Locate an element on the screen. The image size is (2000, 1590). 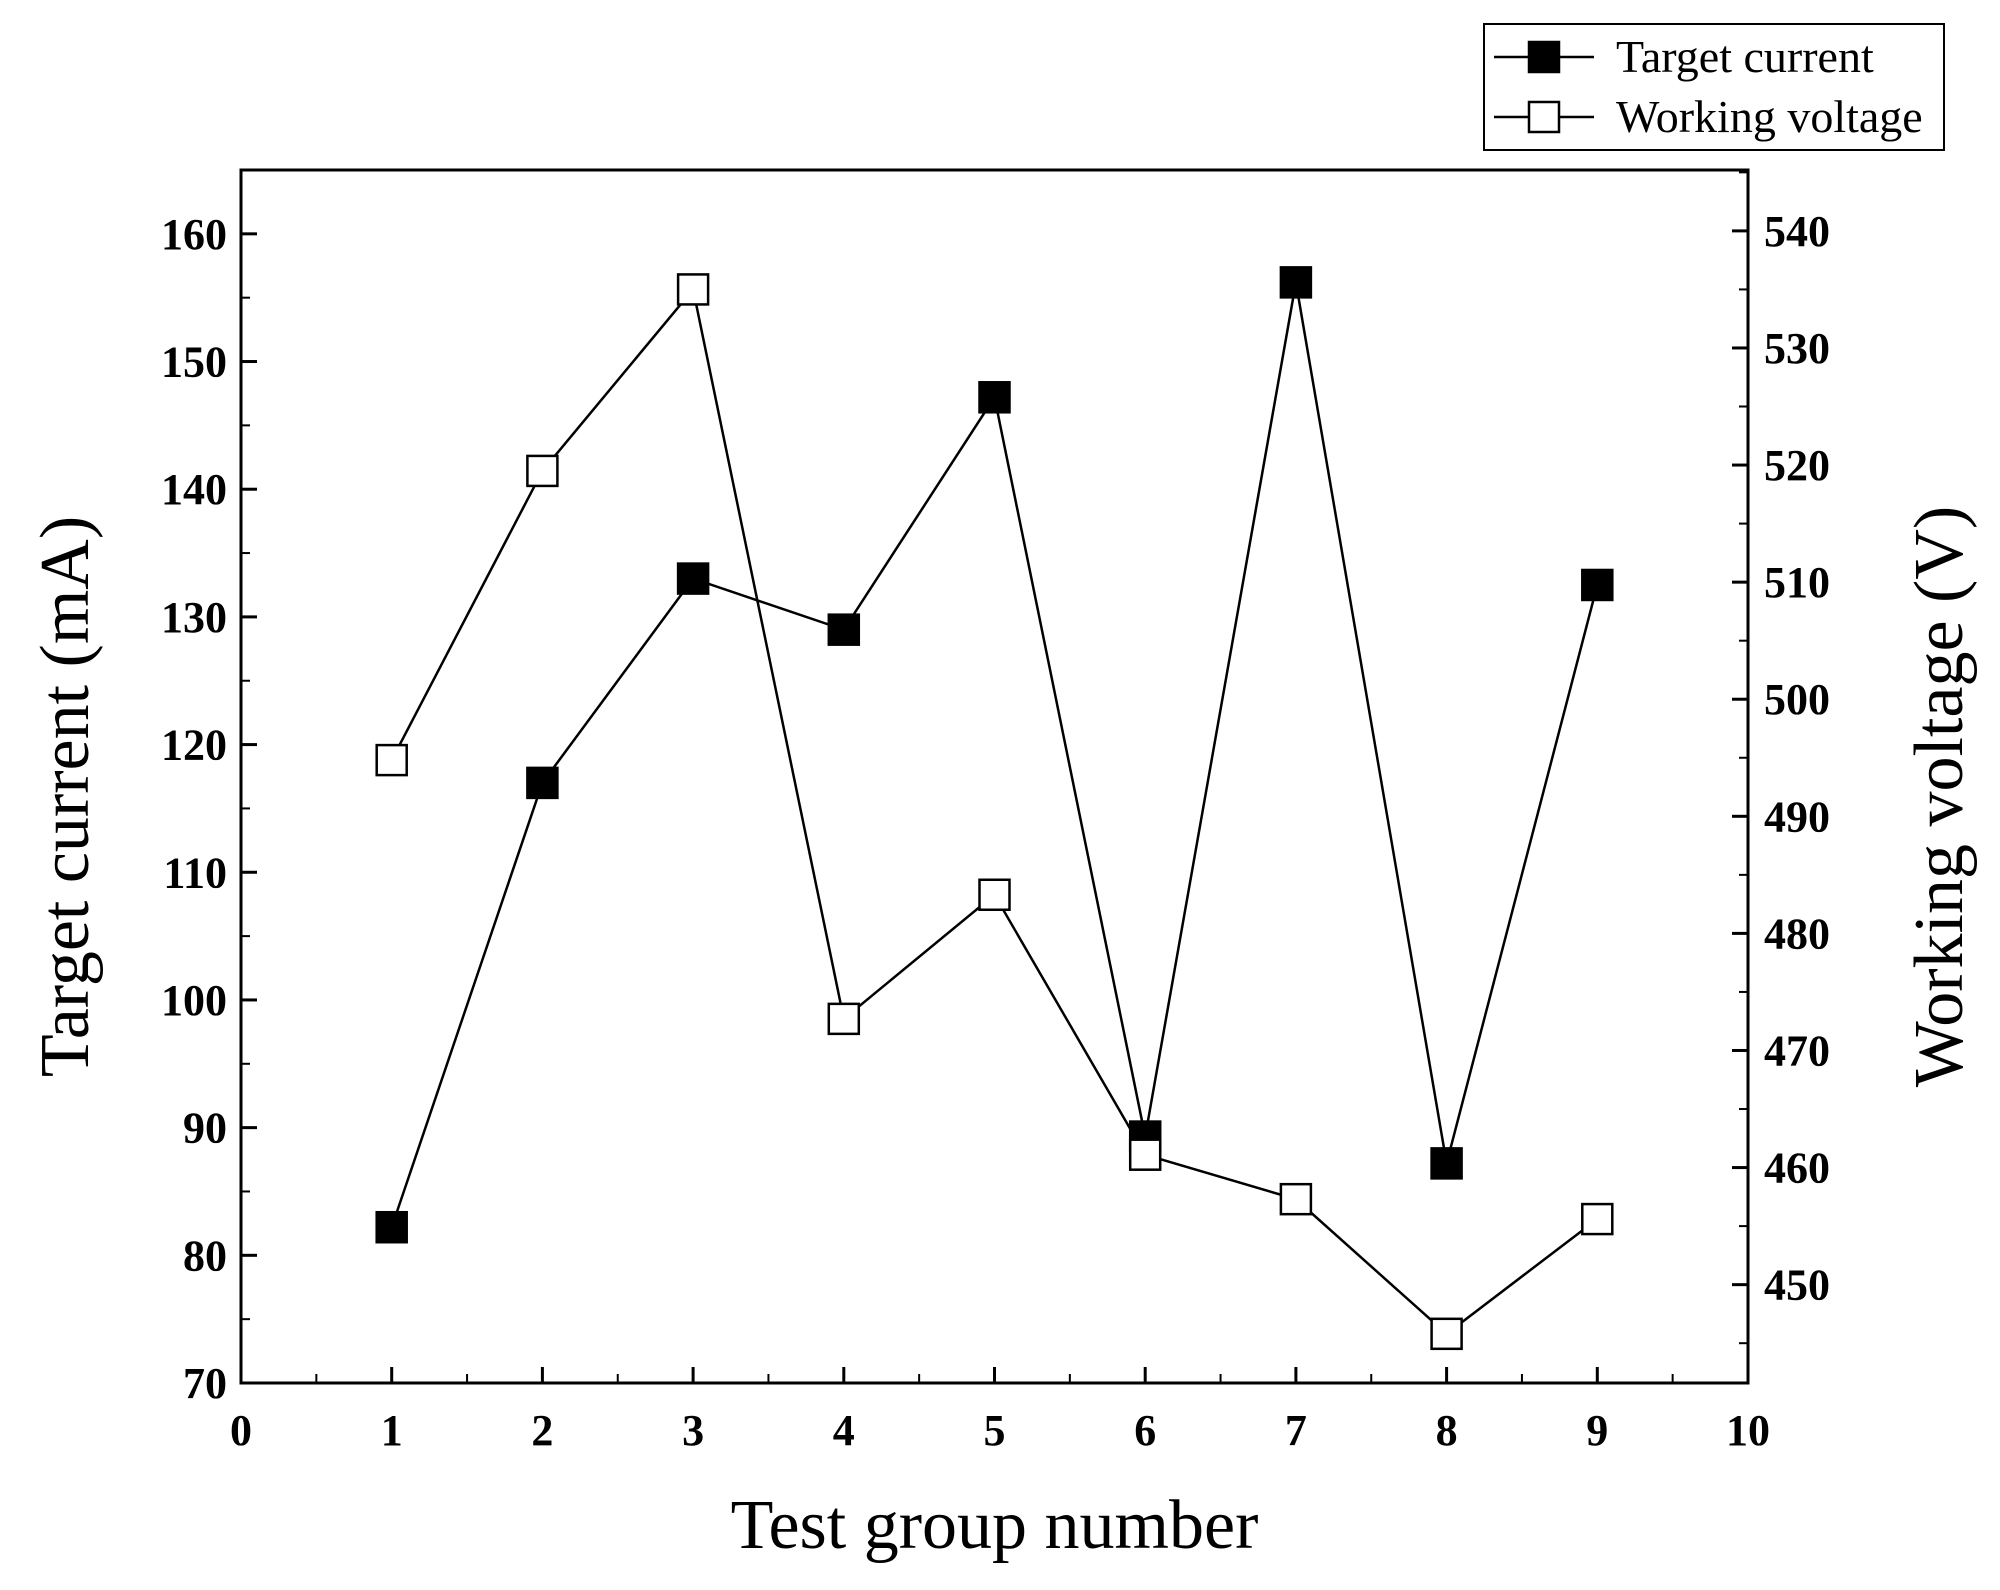
y-tick-label: 100 is located at coordinates (194, 1000).